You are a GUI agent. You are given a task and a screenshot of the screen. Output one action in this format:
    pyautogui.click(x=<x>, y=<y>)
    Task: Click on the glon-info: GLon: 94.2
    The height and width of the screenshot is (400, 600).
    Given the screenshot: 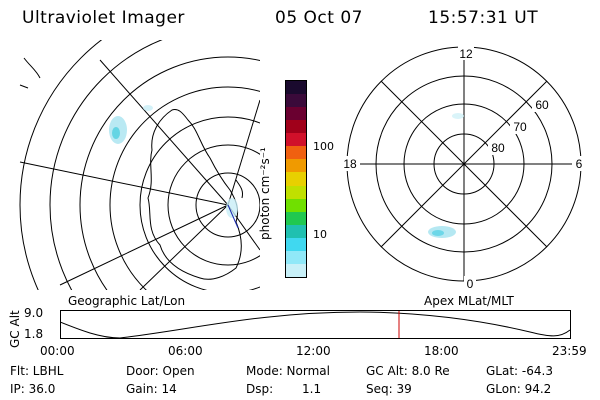 What is the action you would take?
    pyautogui.click(x=519, y=389)
    